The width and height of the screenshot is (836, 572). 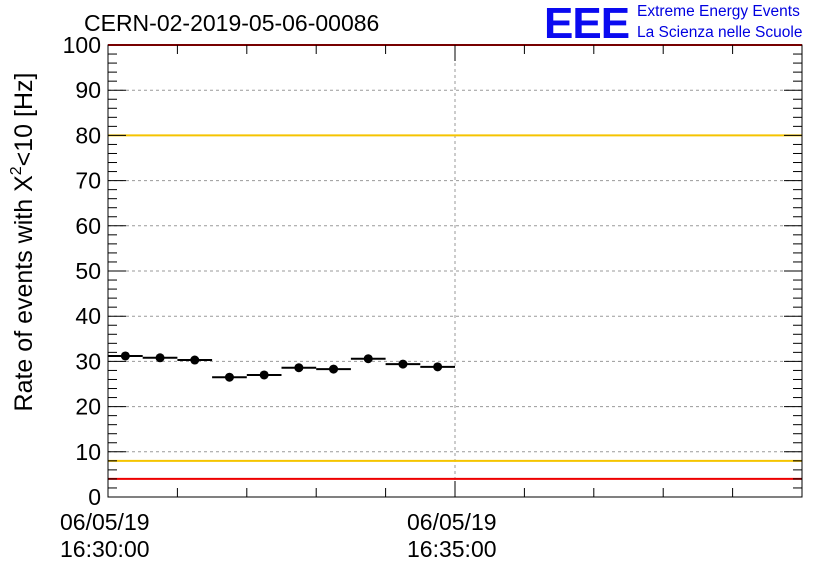 What do you see at coordinates (88, 135) in the screenshot?
I see `y-tick-label: 80` at bounding box center [88, 135].